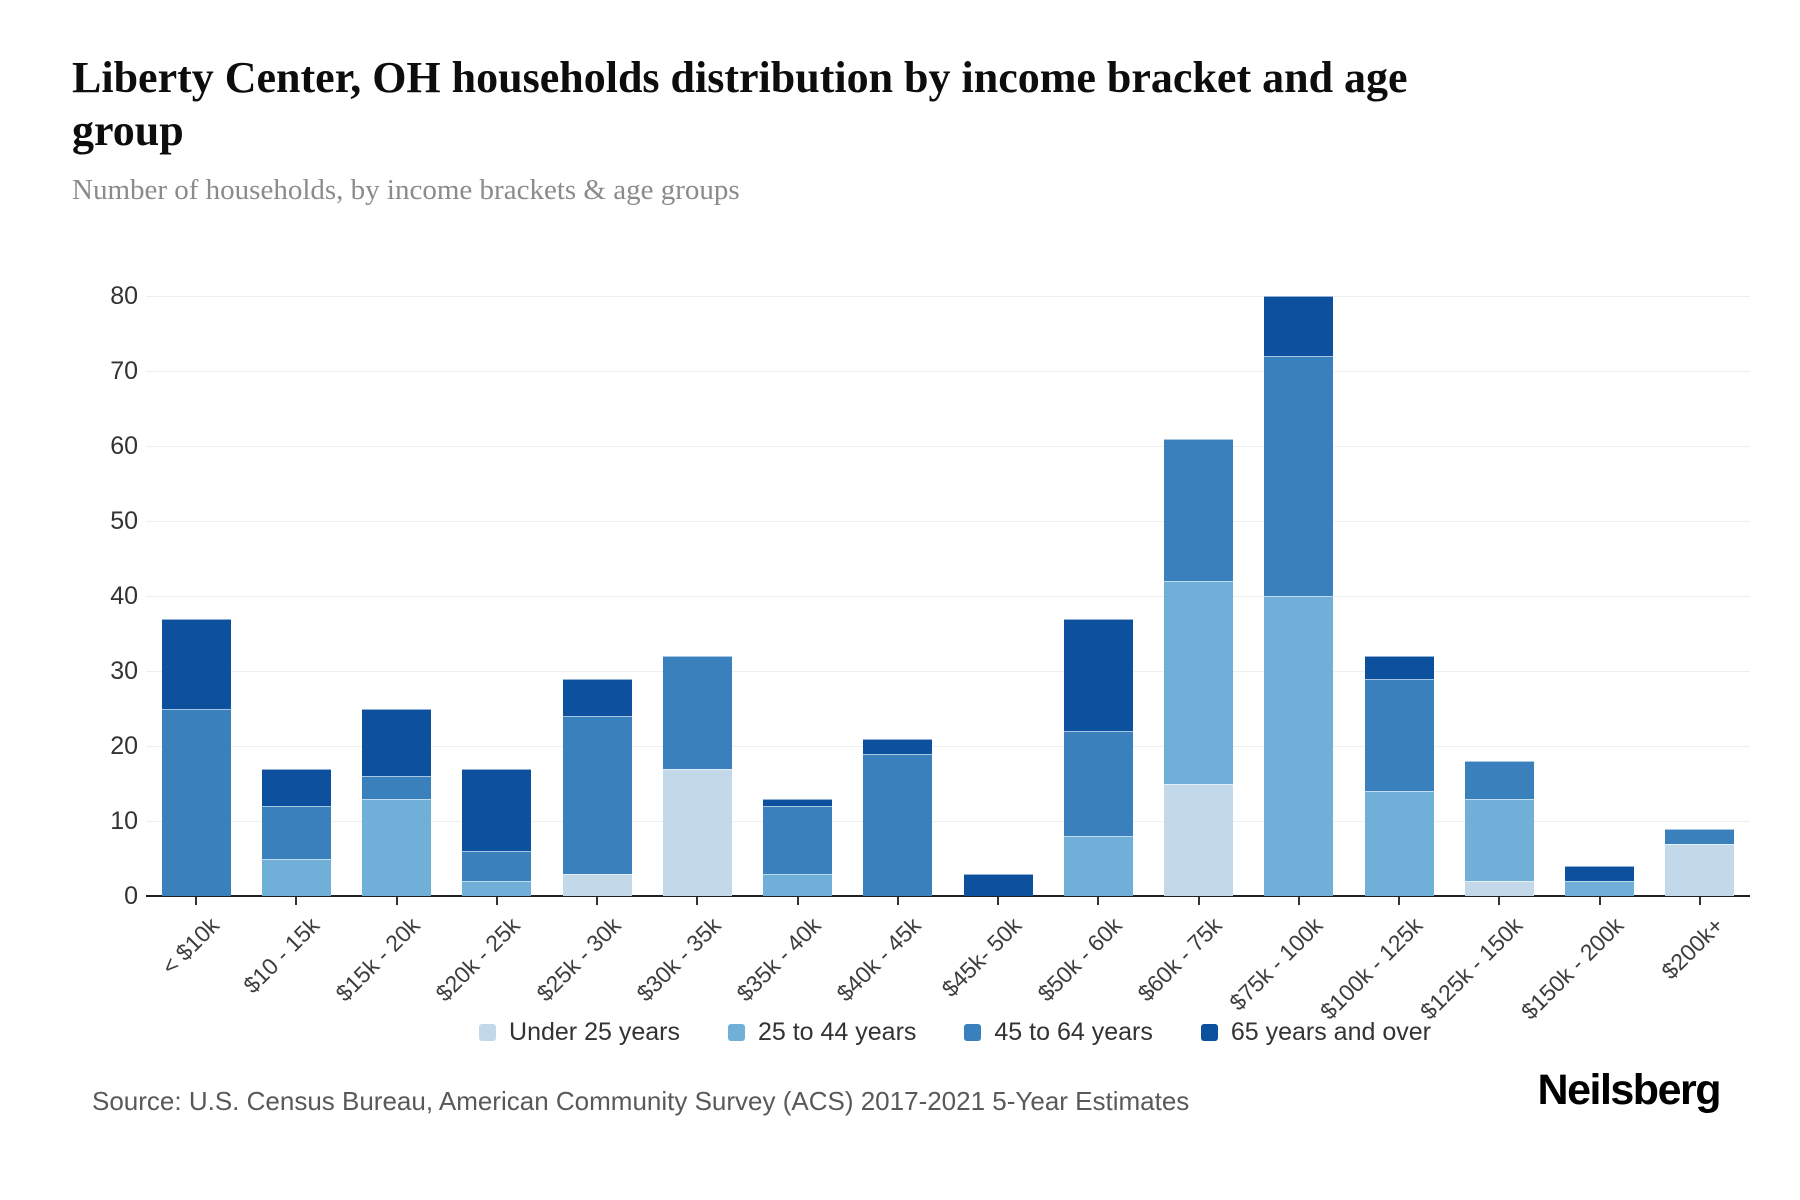  Describe the element at coordinates (879, 959) in the screenshot. I see `x-axis-label-40k-45k: $40k - 45k` at that location.